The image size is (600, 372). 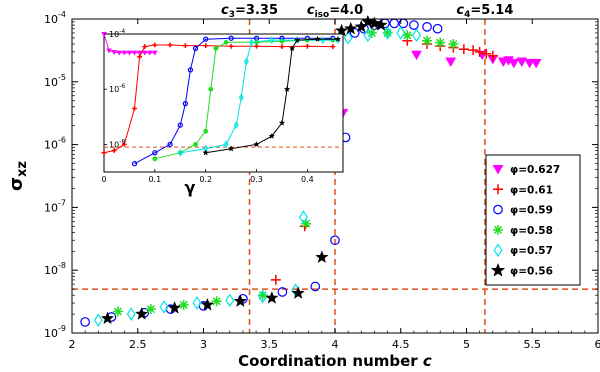 I want to click on y-tick-label: 10⁻⁹, so click(x=55, y=332).